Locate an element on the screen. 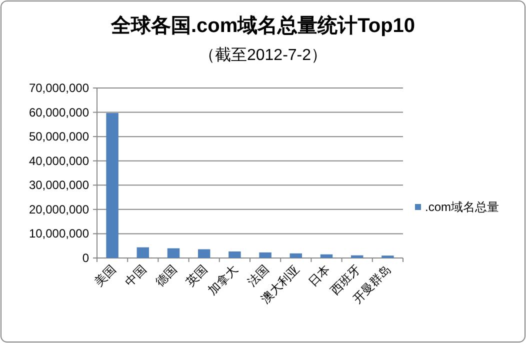 The width and height of the screenshot is (526, 343). y-tick-label: 0 is located at coordinates (86, 258).